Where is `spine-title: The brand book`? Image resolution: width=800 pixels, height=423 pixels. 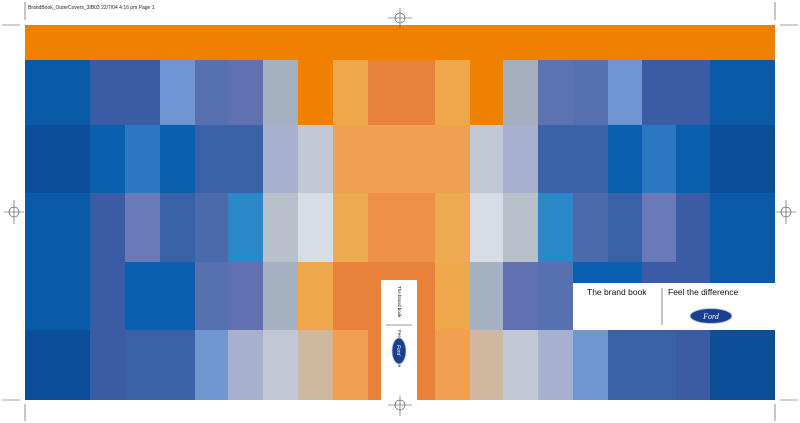
spine-title: The brand book is located at coordinates (399, 302).